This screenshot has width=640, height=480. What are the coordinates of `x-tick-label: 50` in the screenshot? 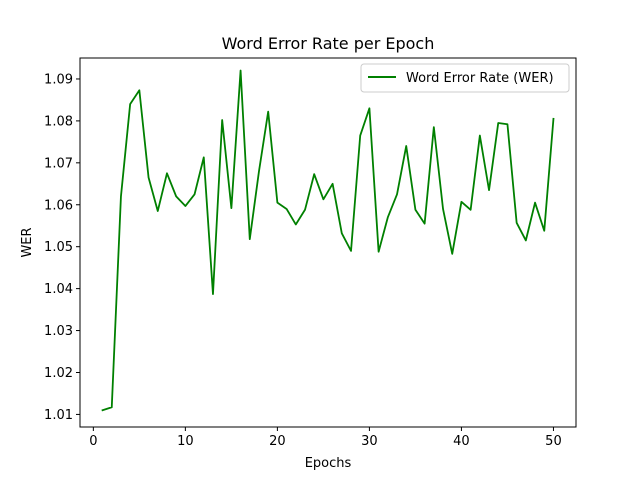 It's located at (553, 441).